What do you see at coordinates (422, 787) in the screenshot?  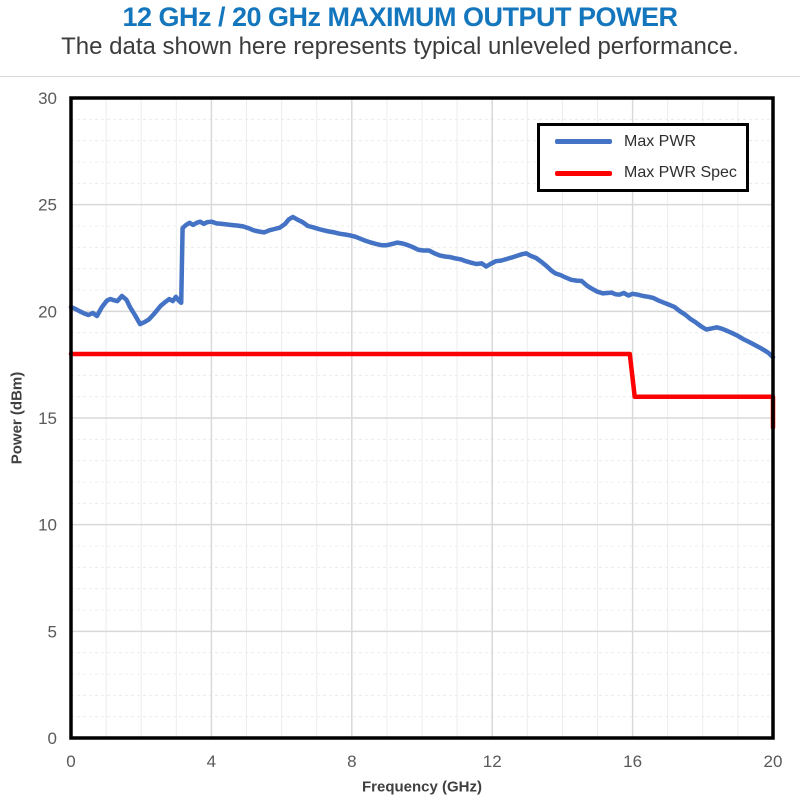 I see `x-axis-title: Frequency (GHz)` at bounding box center [422, 787].